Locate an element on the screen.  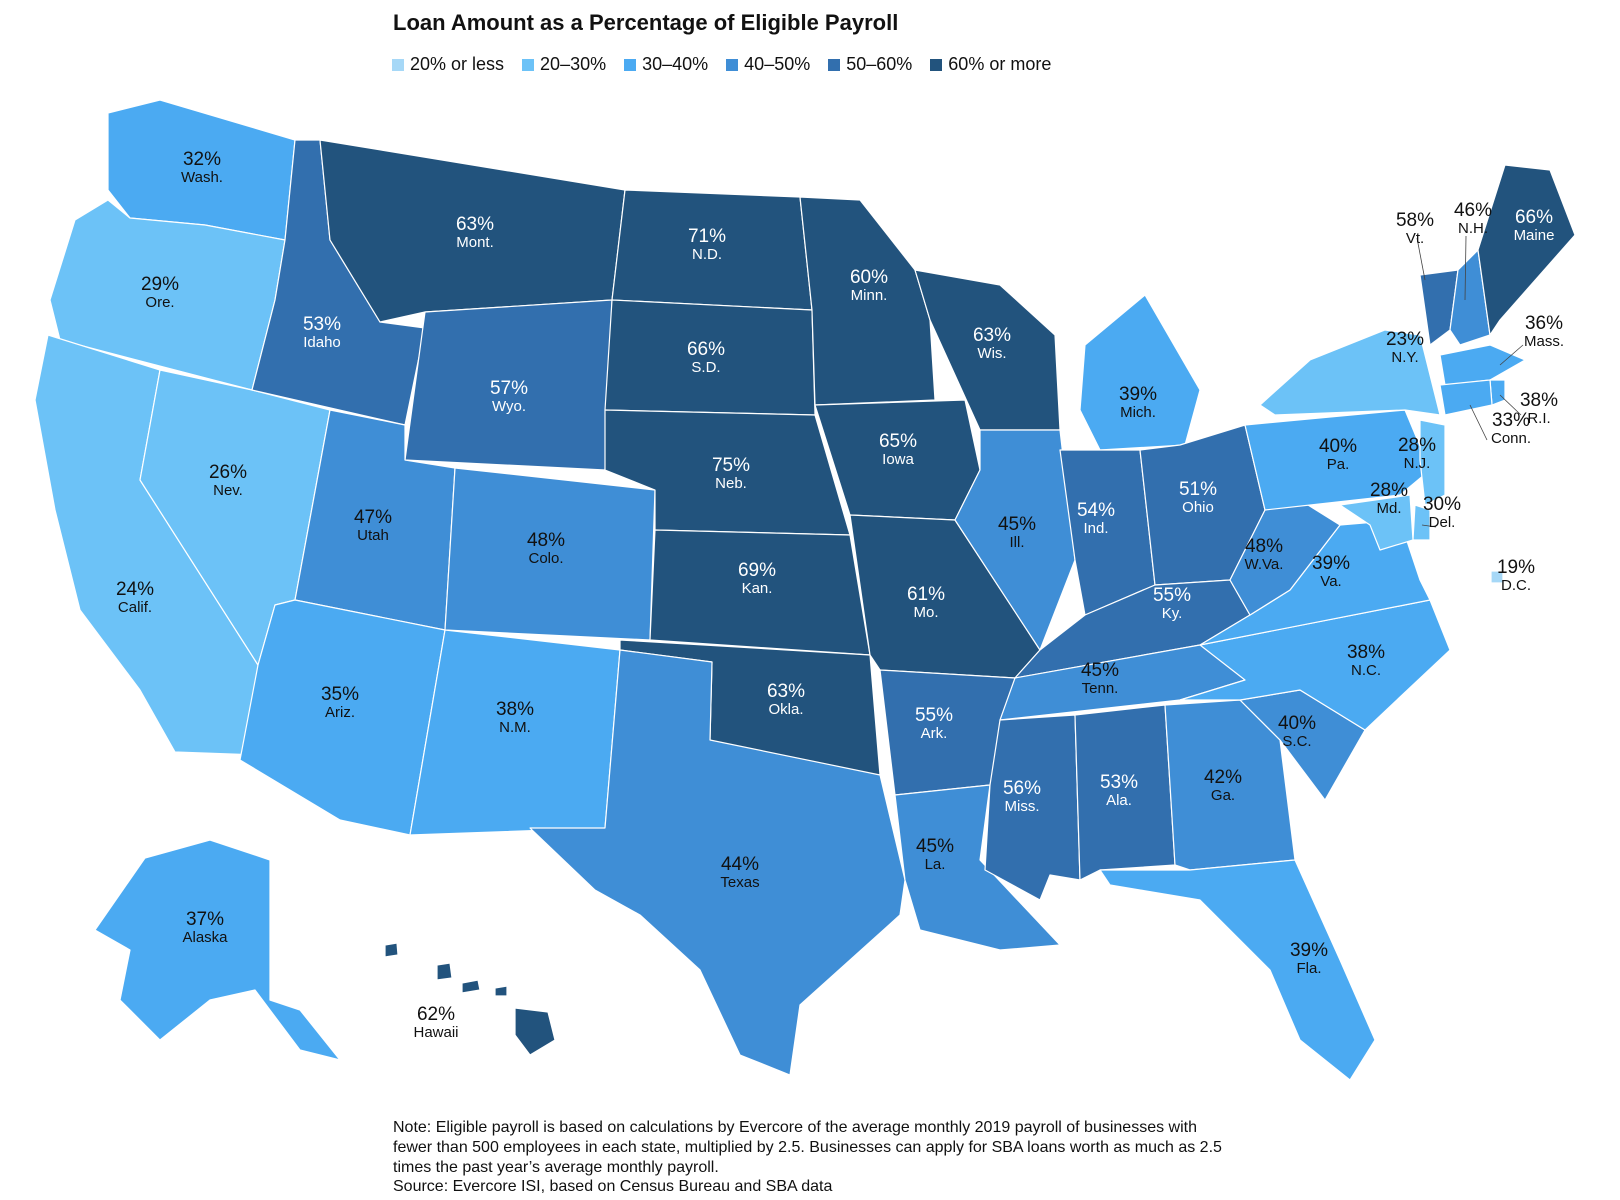
state-label-id: 53%Idaho is located at coordinates (322, 332).